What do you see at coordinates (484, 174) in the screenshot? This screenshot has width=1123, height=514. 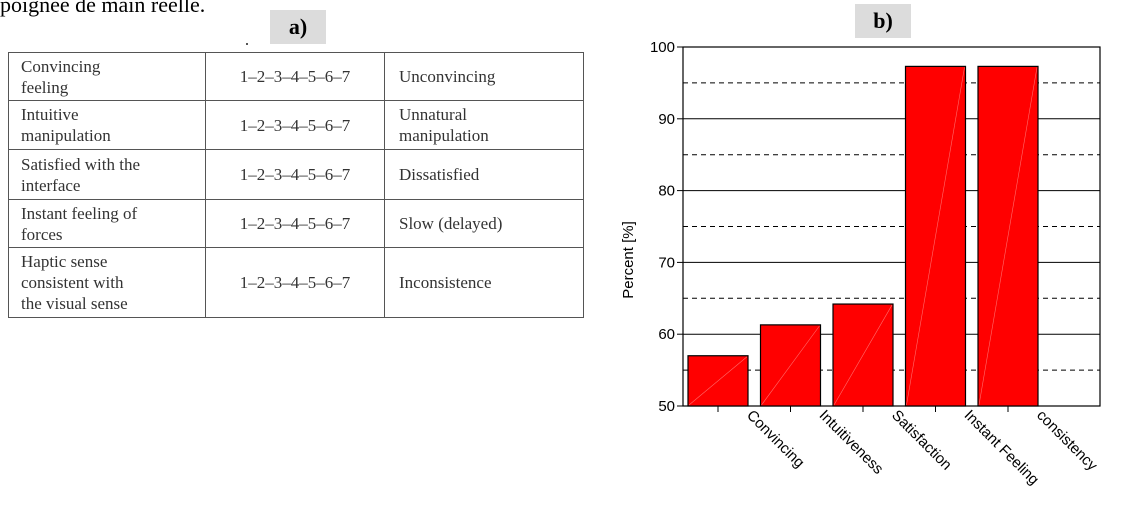 I see `negative-pole-cell: Dissatisfied` at bounding box center [484, 174].